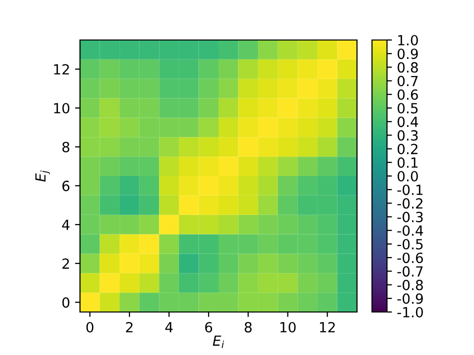 This screenshot has height=355, width=474. What do you see at coordinates (169, 327) in the screenshot?
I see `x-tick-label: 4` at bounding box center [169, 327].